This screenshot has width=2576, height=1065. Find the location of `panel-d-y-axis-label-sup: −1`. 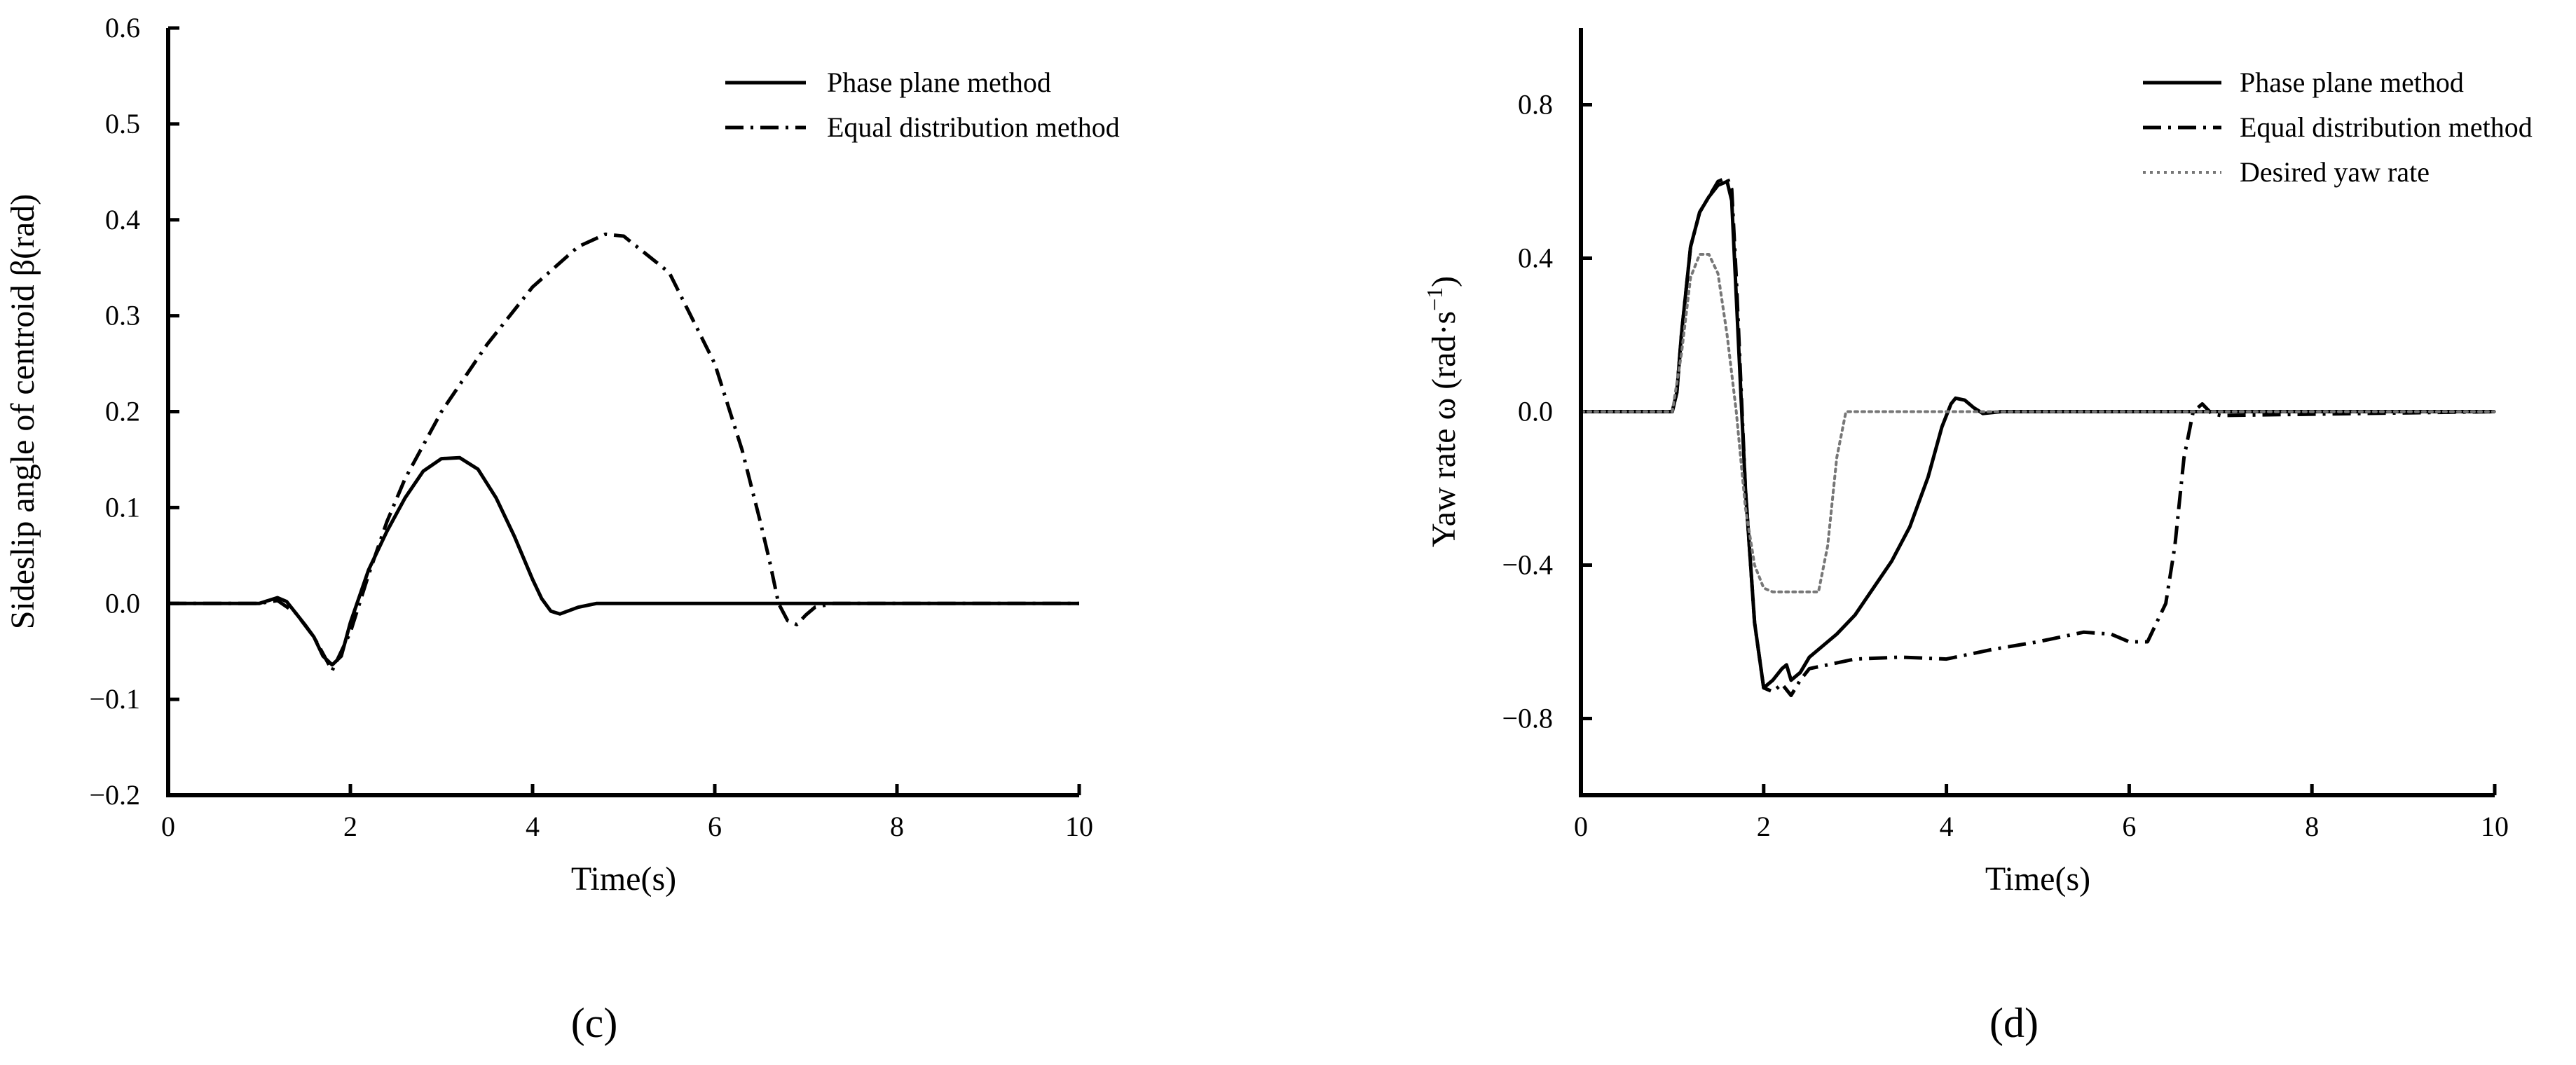

panel-d-y-axis-label-sup: −1 is located at coordinates (1434, 299).